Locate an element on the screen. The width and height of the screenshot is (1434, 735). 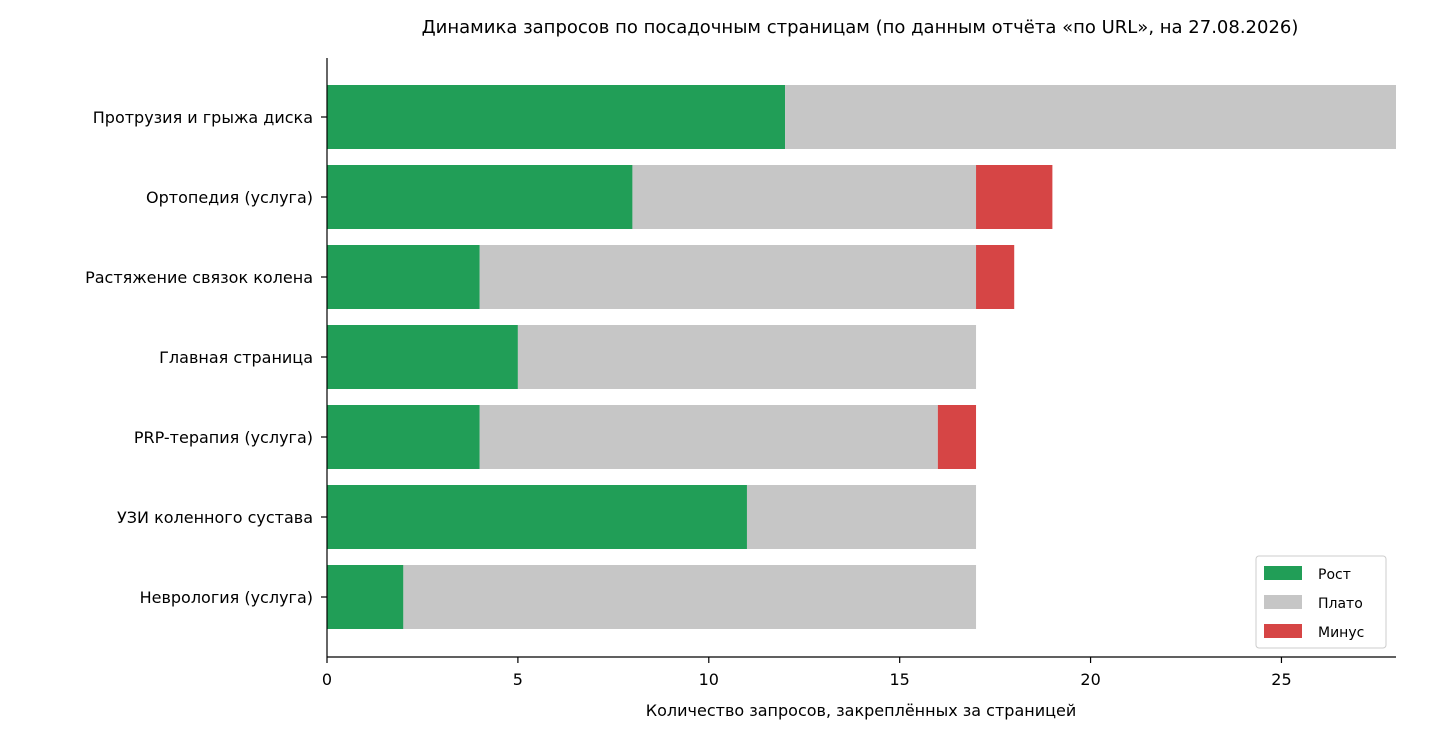
x-axis-ticks: 0 5 10 15 20 25 is located at coordinates (807, 673).